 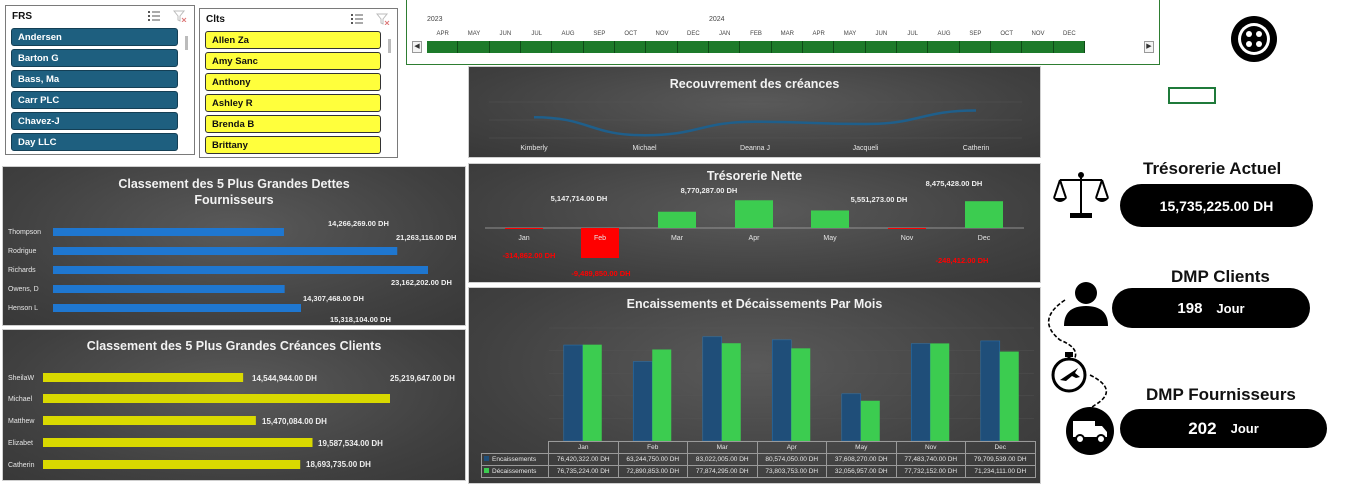 What do you see at coordinates (350, 443) in the screenshot?
I see `data-label: 19,587,534.00 DH` at bounding box center [350, 443].